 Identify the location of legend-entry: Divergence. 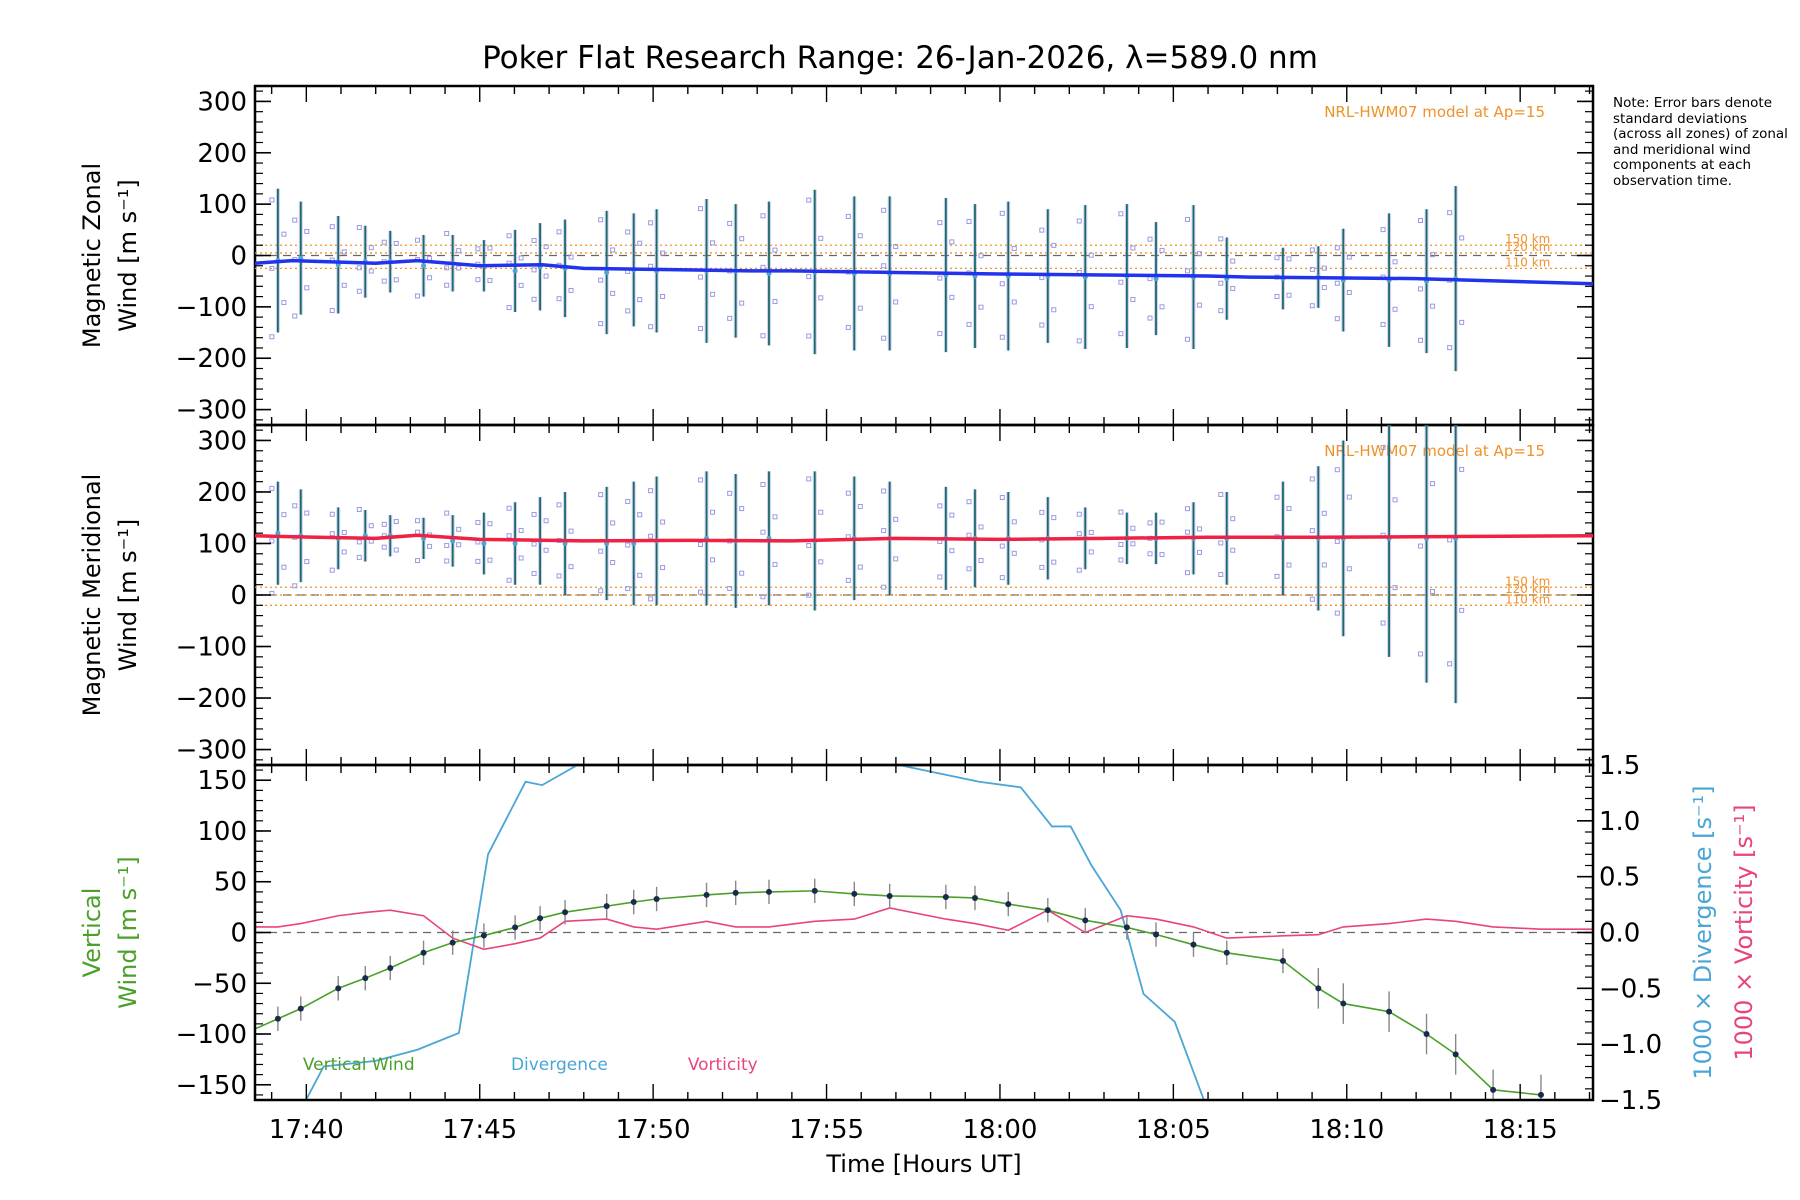
(559, 1065).